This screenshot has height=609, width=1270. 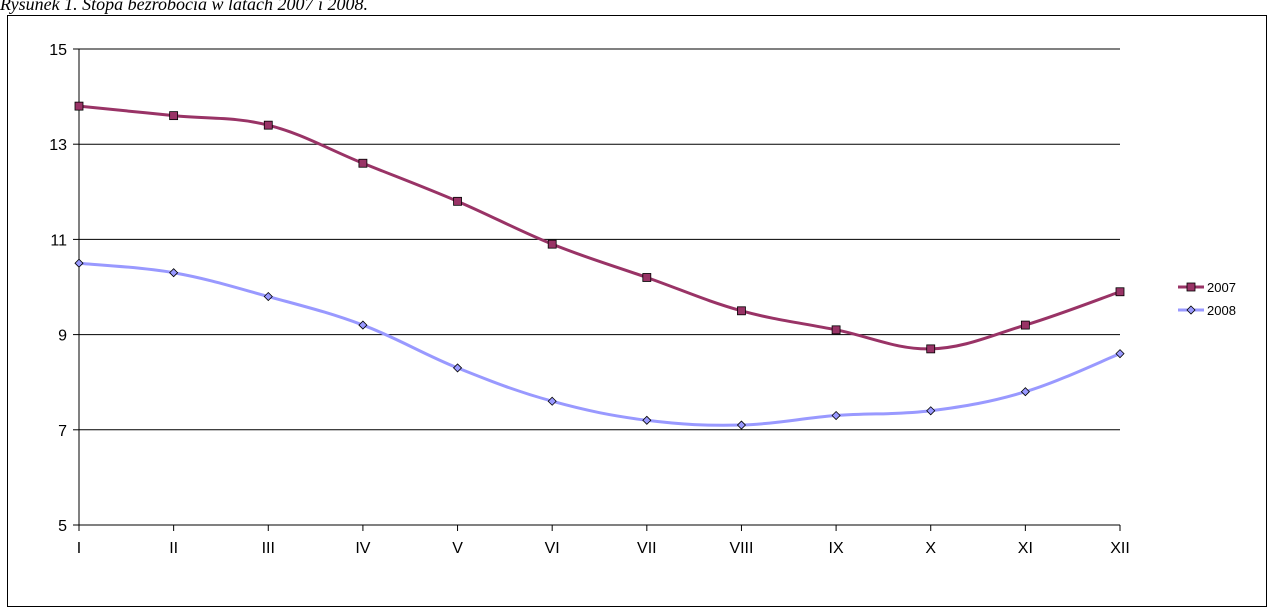 I want to click on y-tick-label: 5, so click(x=62, y=526).